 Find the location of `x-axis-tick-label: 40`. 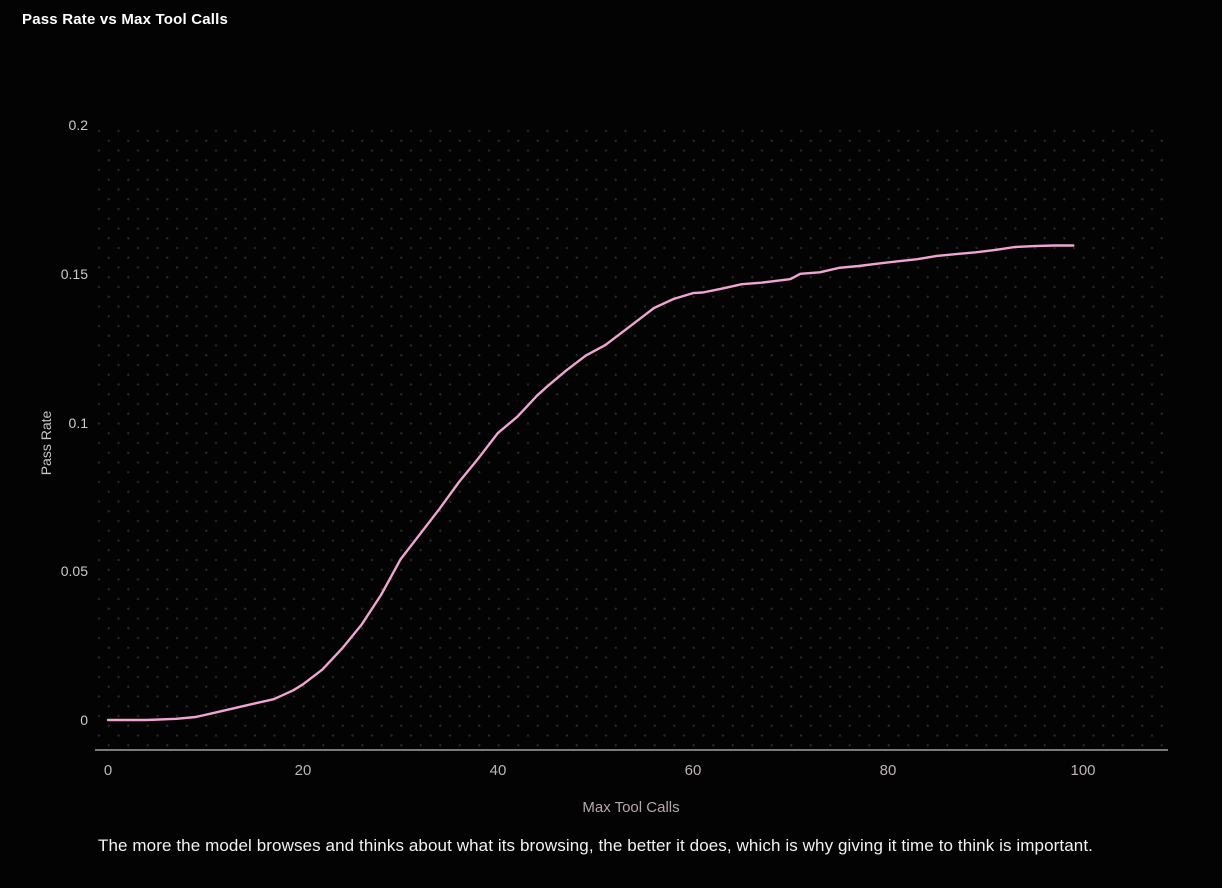

x-axis-tick-label: 40 is located at coordinates (498, 770).